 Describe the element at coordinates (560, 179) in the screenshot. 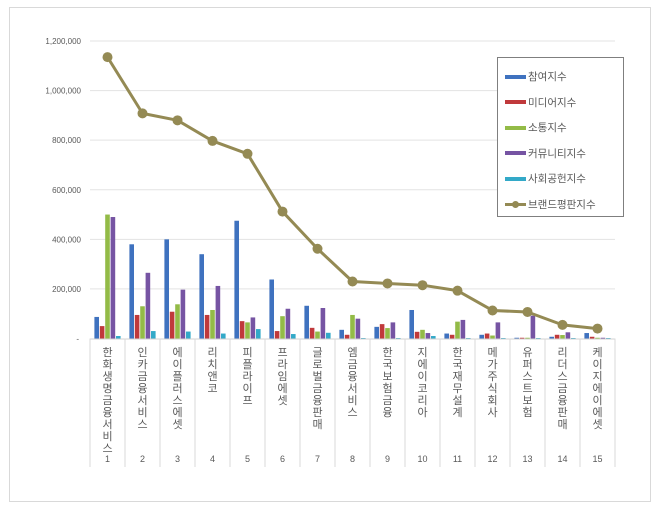

I see `legend-item-social-contribution: 사회공헌지수` at that location.